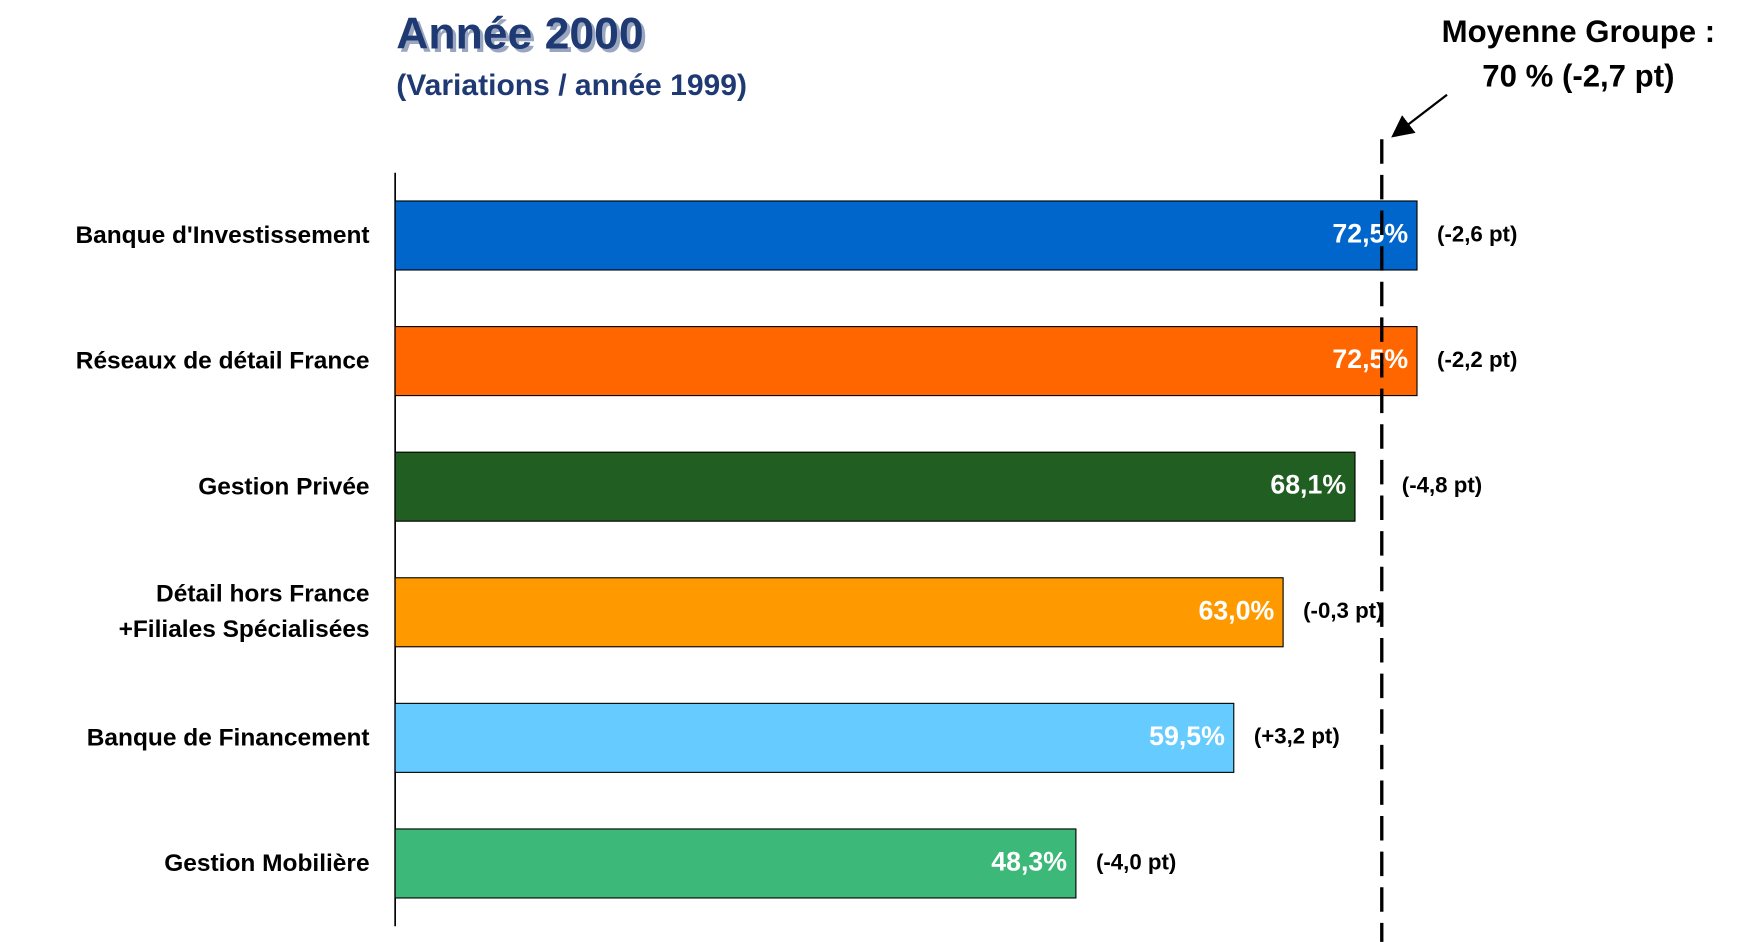 The width and height of the screenshot is (1742, 942). Describe the element at coordinates (1136, 861) in the screenshot. I see `change-label: (-4,0 pt)` at that location.